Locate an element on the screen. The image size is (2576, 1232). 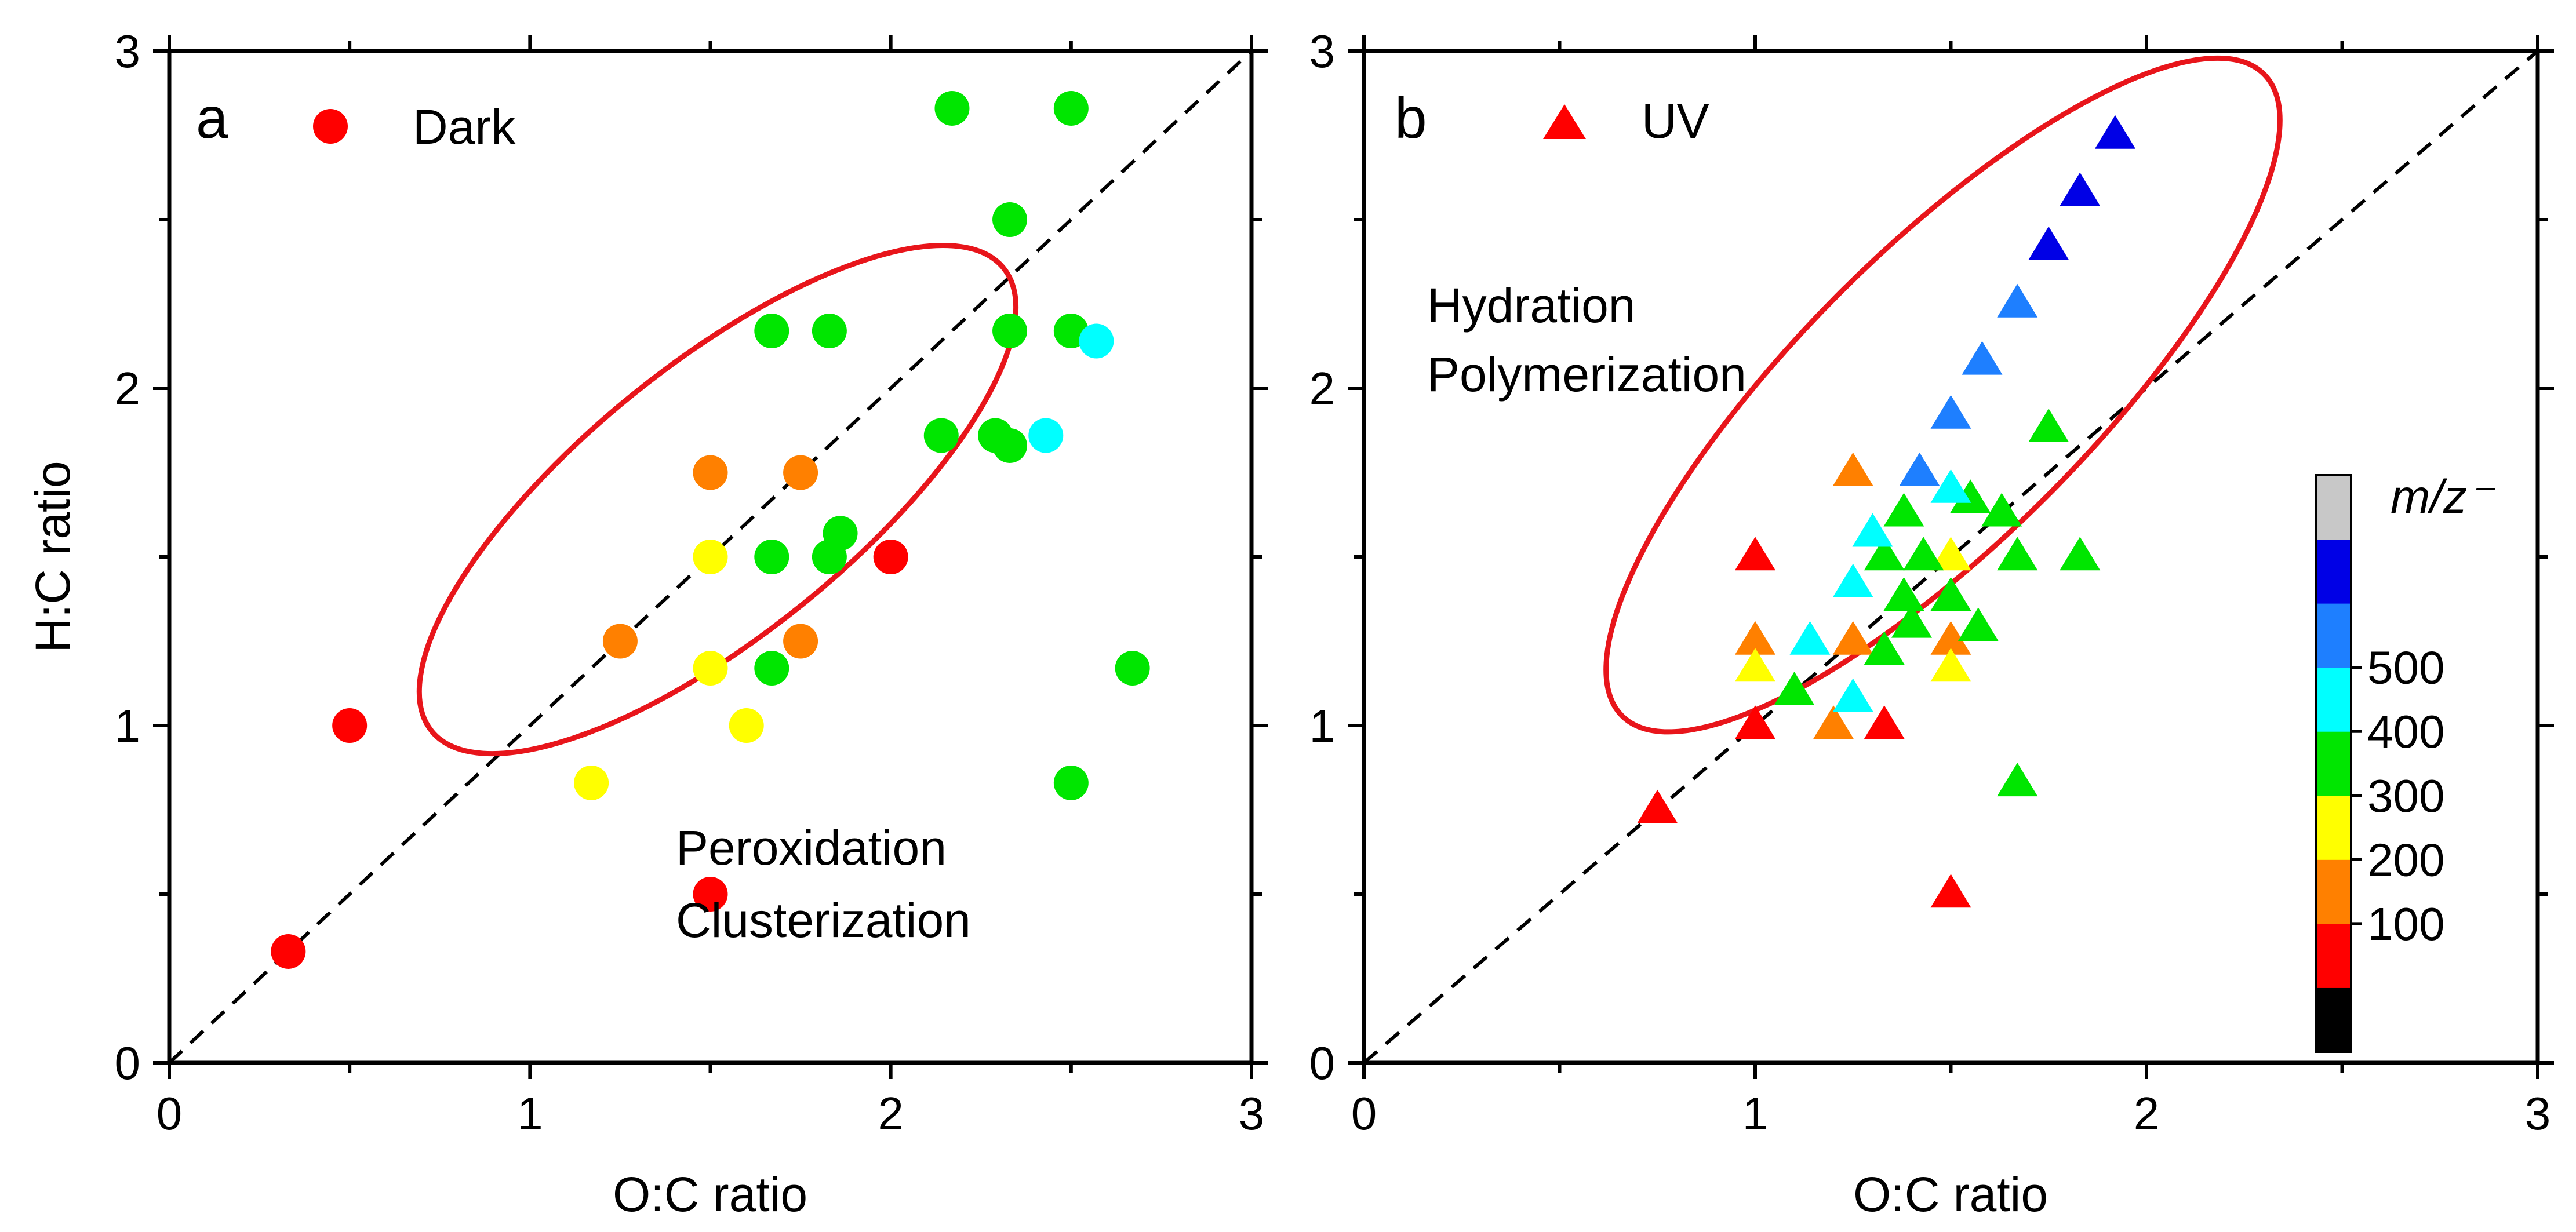
panel-a-letter: a is located at coordinates (212, 118).